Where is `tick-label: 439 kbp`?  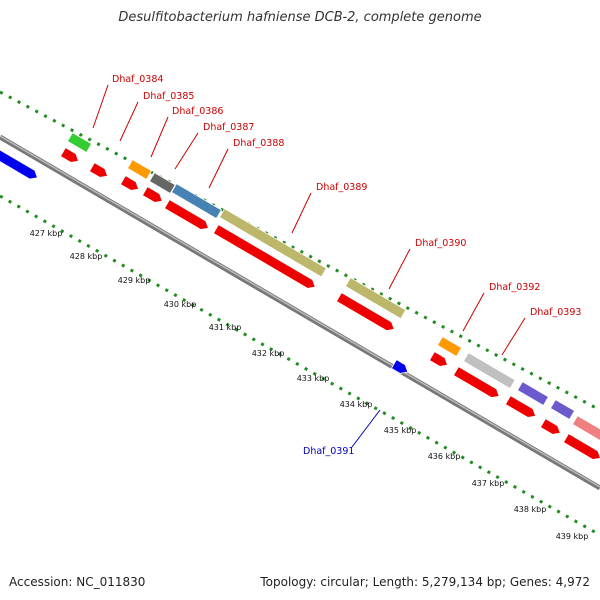
tick-label: 439 kbp is located at coordinates (572, 536).